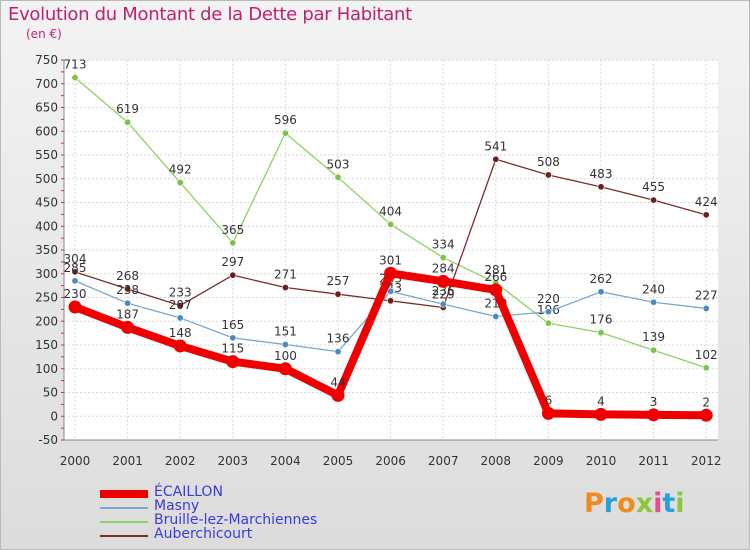 The height and width of the screenshot is (550, 750). I want to click on data-label-auberchicourt: 508, so click(548, 162).